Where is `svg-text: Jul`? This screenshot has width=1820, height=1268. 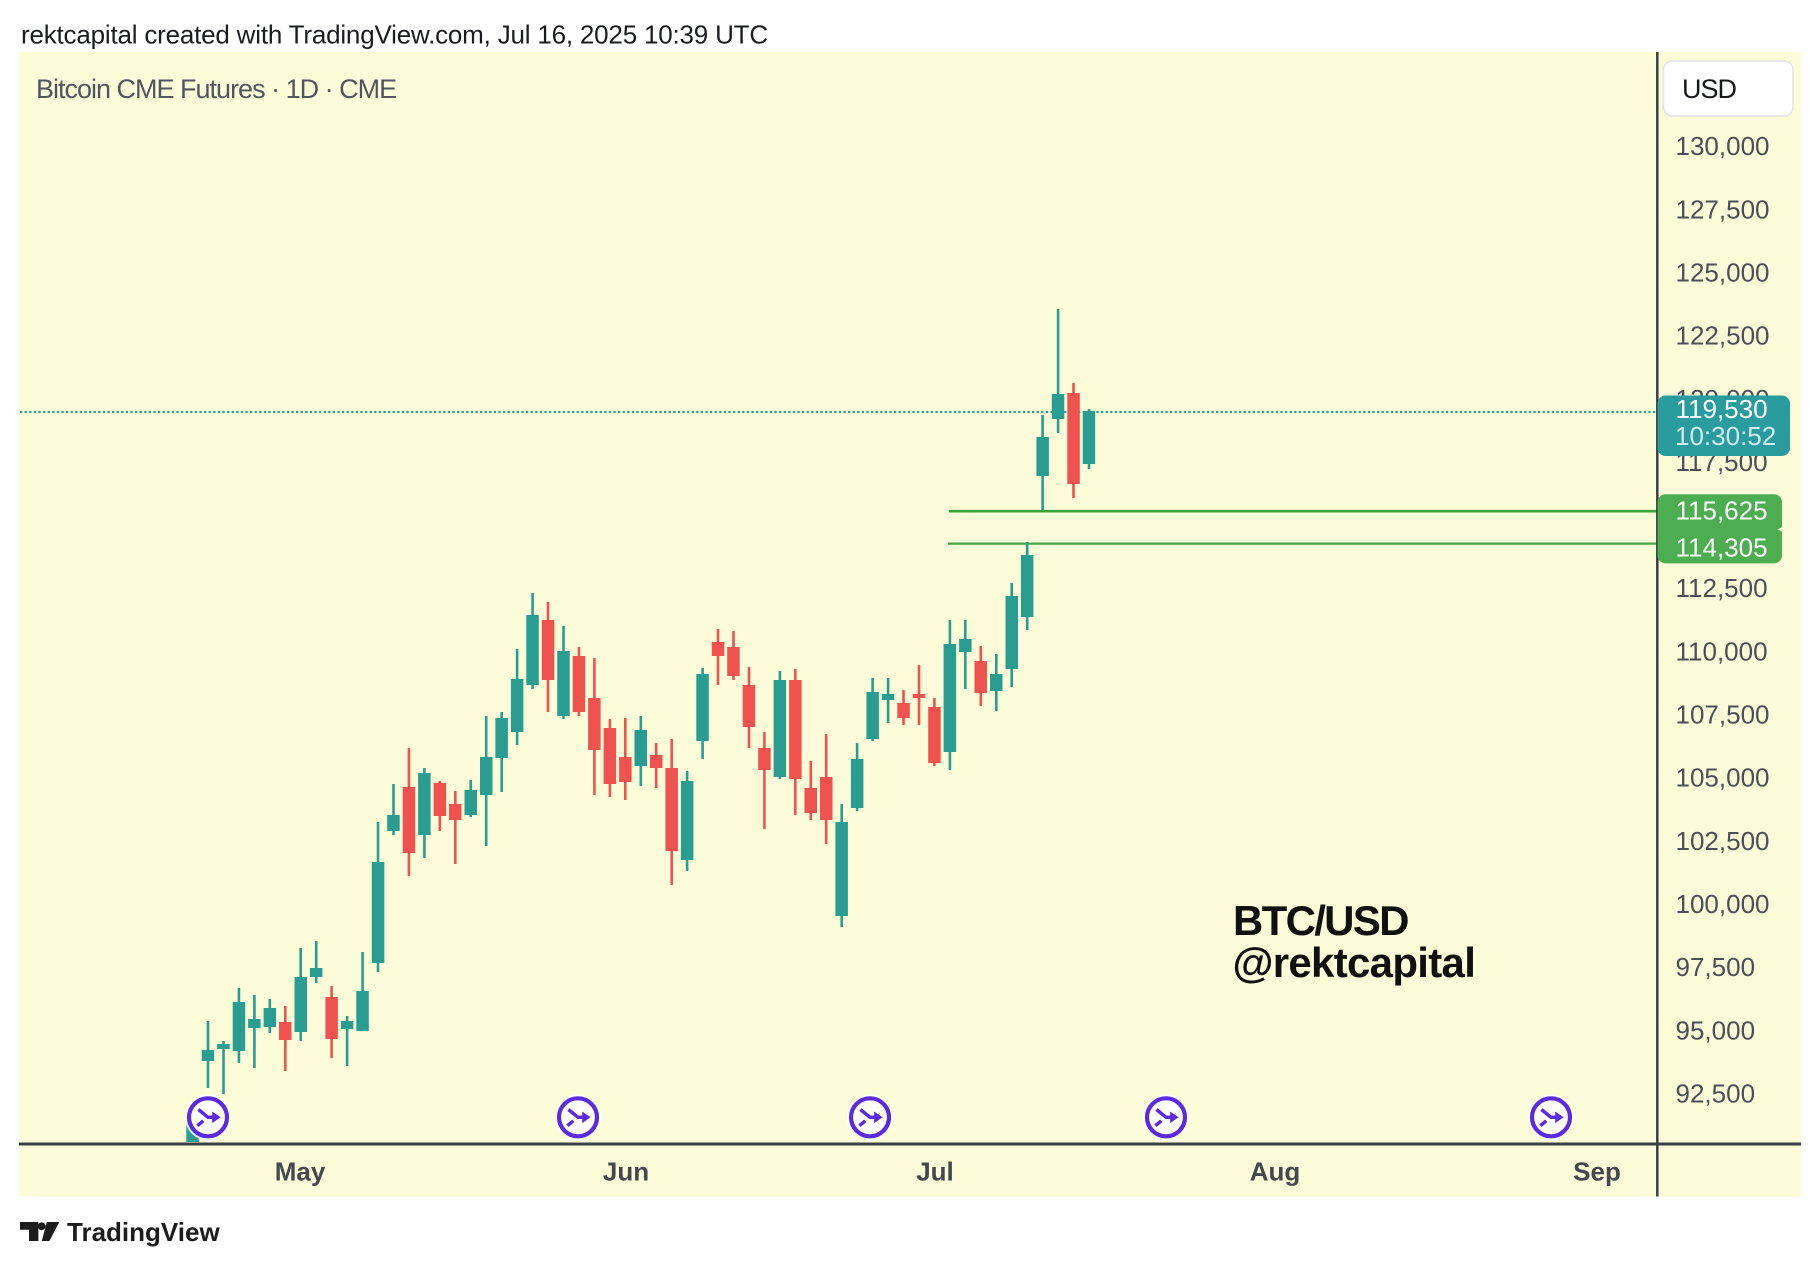 svg-text: Jul is located at coordinates (935, 1172).